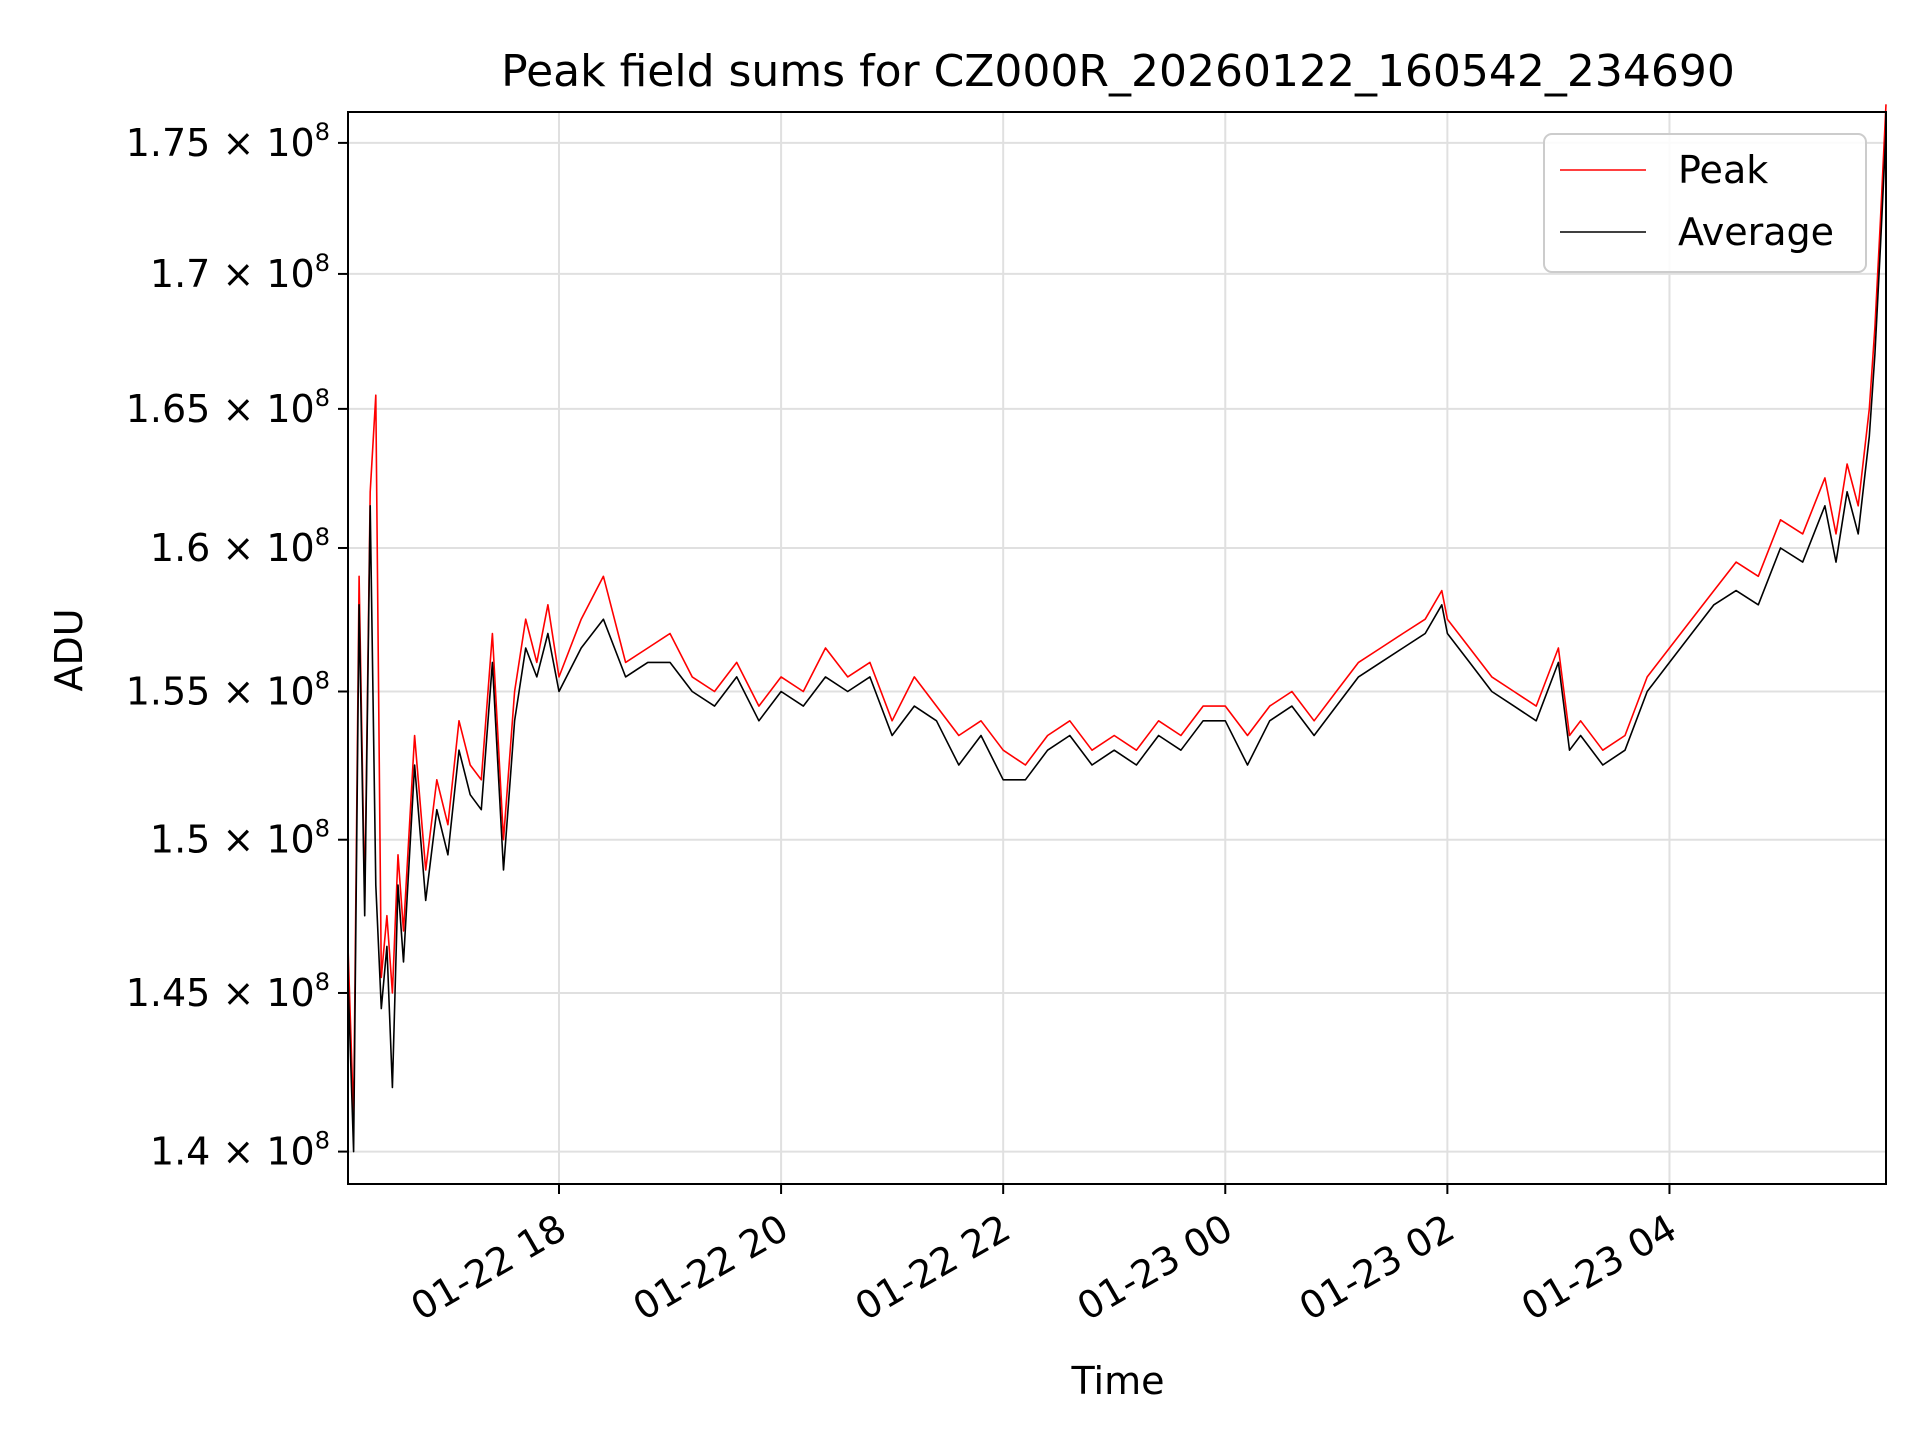 Image resolution: width=1920 pixels, height=1440 pixels. What do you see at coordinates (228, 689) in the screenshot?
I see `y-tick-label: 1.55 × 108` at bounding box center [228, 689].